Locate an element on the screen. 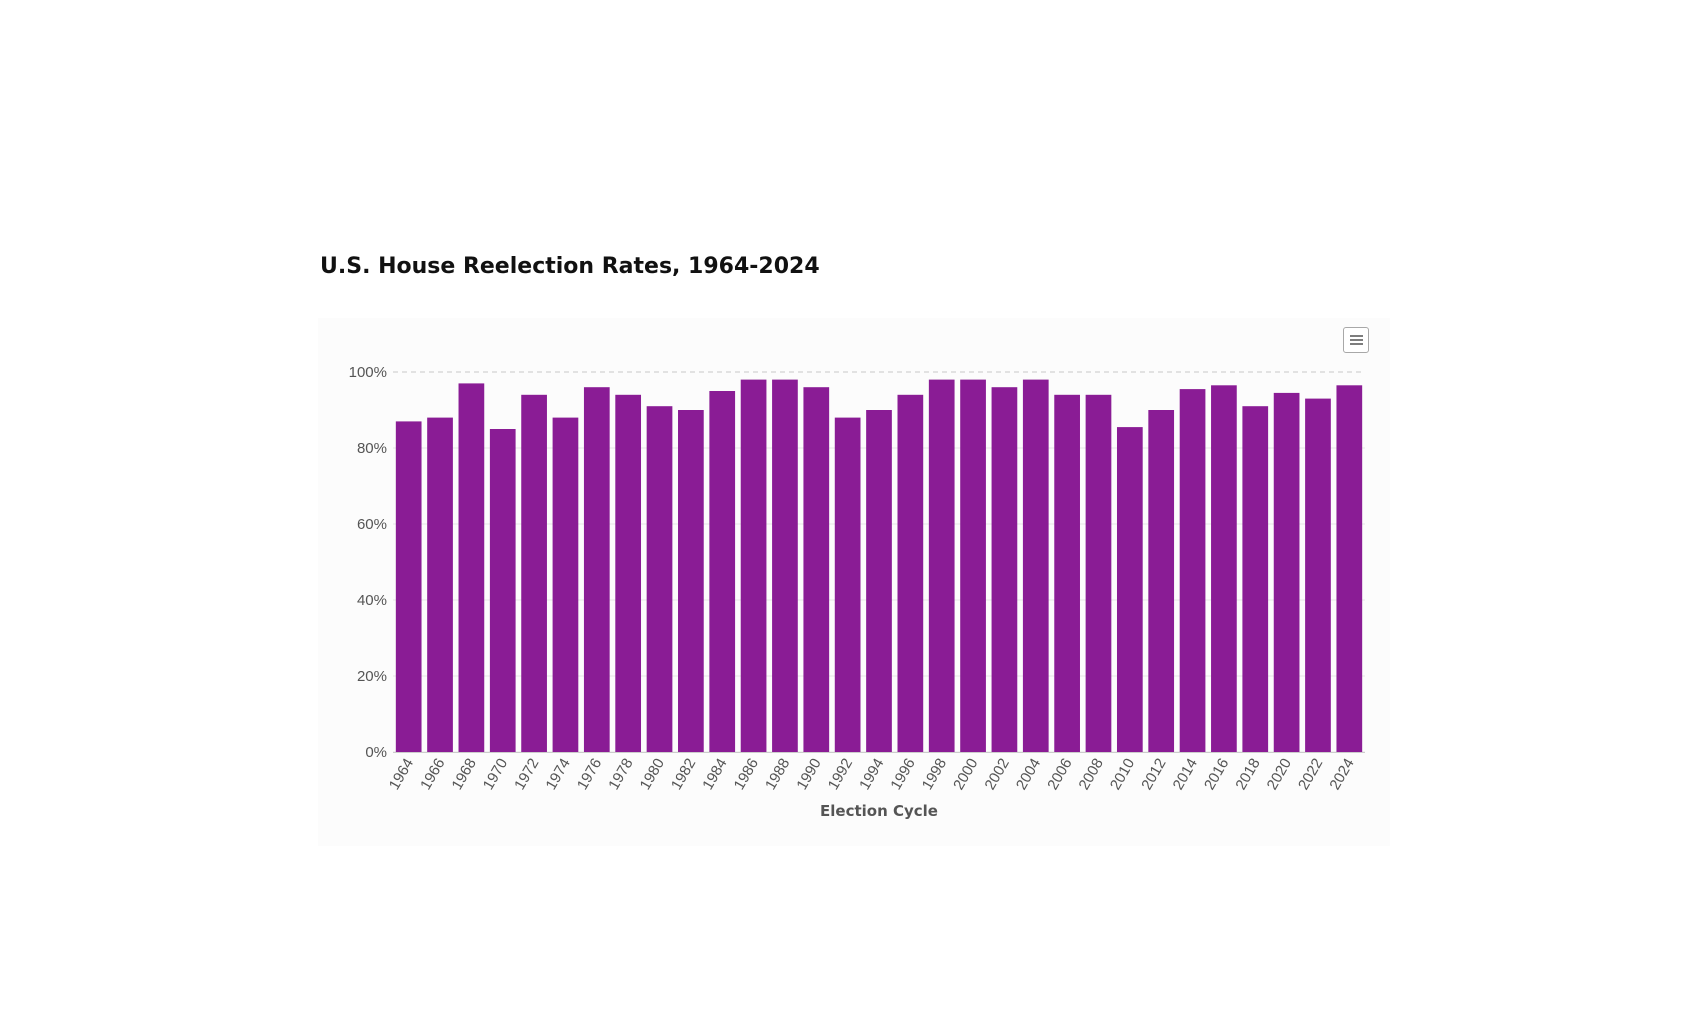  x-axis-title: Election Cycle is located at coordinates (879, 811).